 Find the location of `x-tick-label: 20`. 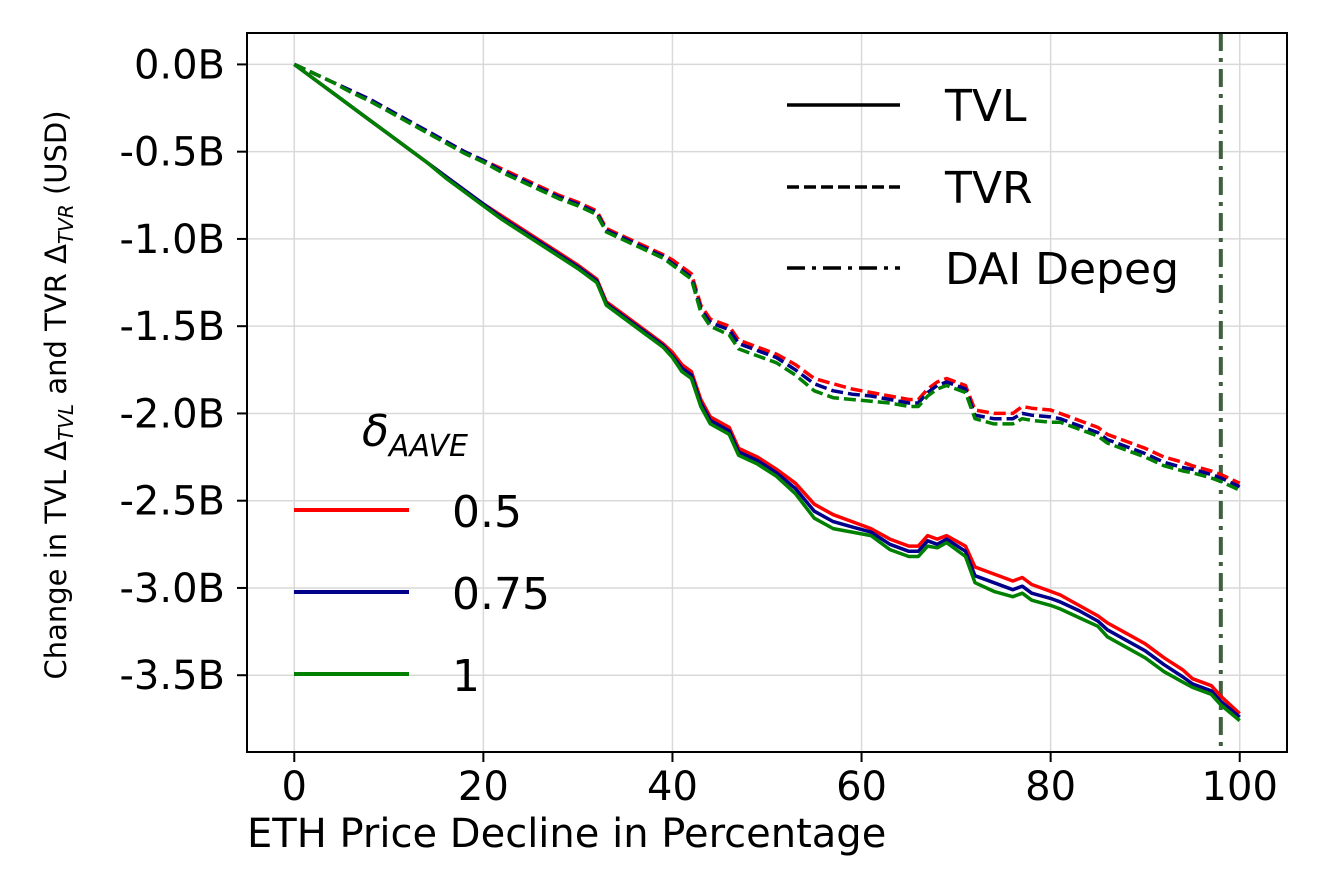

x-tick-label: 20 is located at coordinates (483, 787).